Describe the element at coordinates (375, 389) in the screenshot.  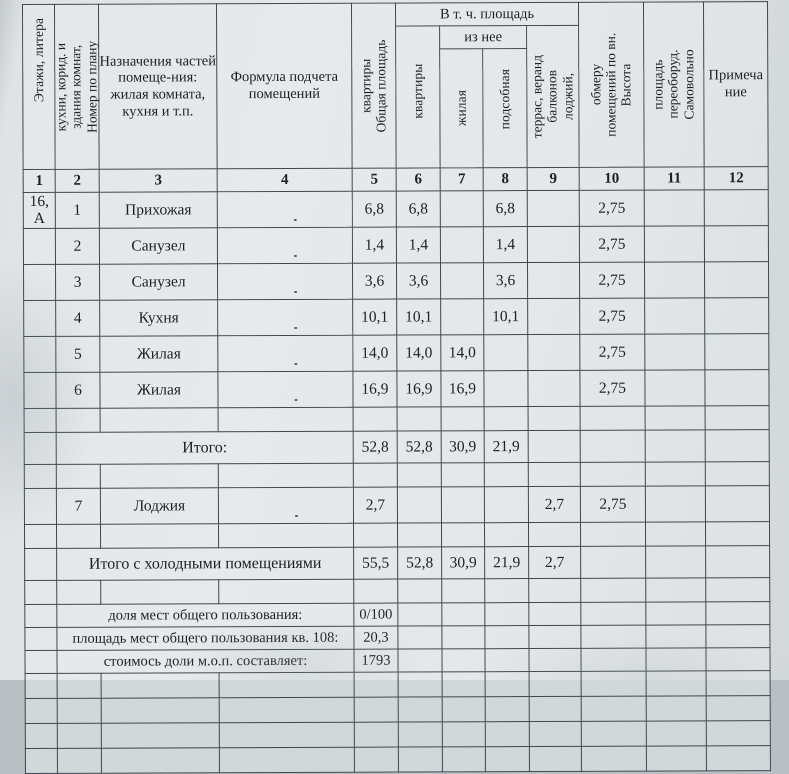
I see `cell-total-area: 16,9` at that location.